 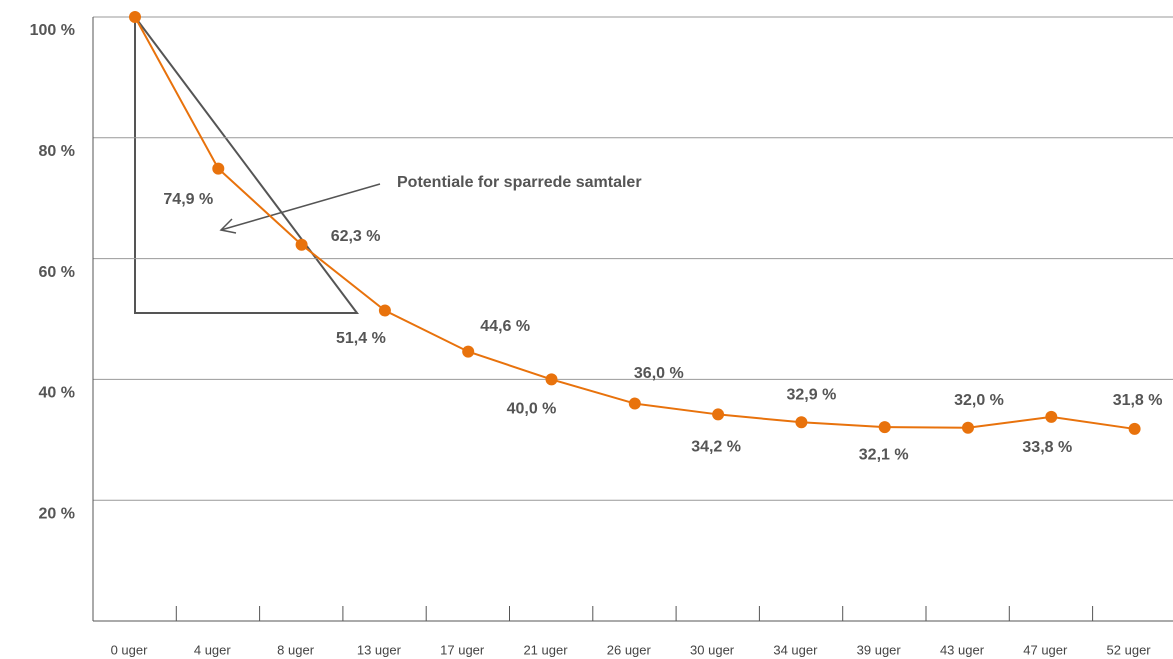 I want to click on potential-triangle, so click(x=246, y=165).